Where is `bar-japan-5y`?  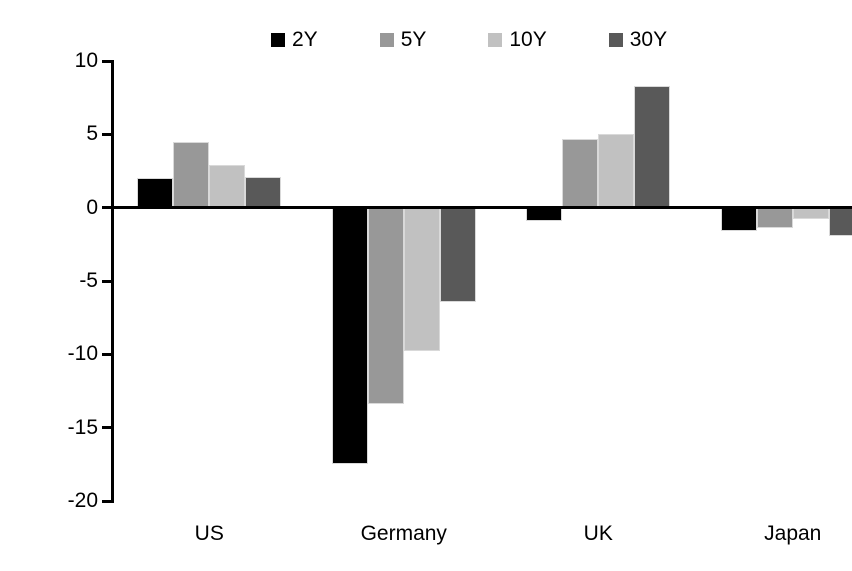 bar-japan-5y is located at coordinates (774, 218).